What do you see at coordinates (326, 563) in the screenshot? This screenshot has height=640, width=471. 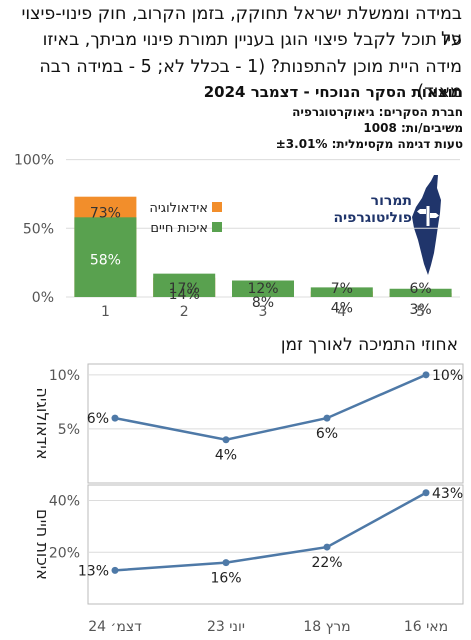 I see `data-label: 22%` at bounding box center [326, 563].